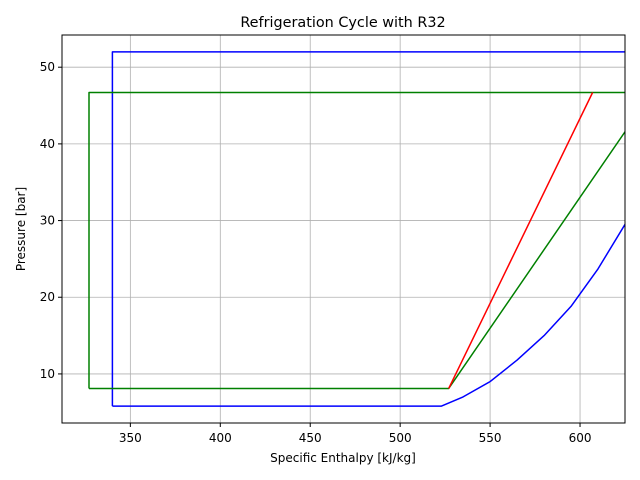 This screenshot has width=640, height=480. Describe the element at coordinates (130, 438) in the screenshot. I see `x-tick-label: 350` at that location.